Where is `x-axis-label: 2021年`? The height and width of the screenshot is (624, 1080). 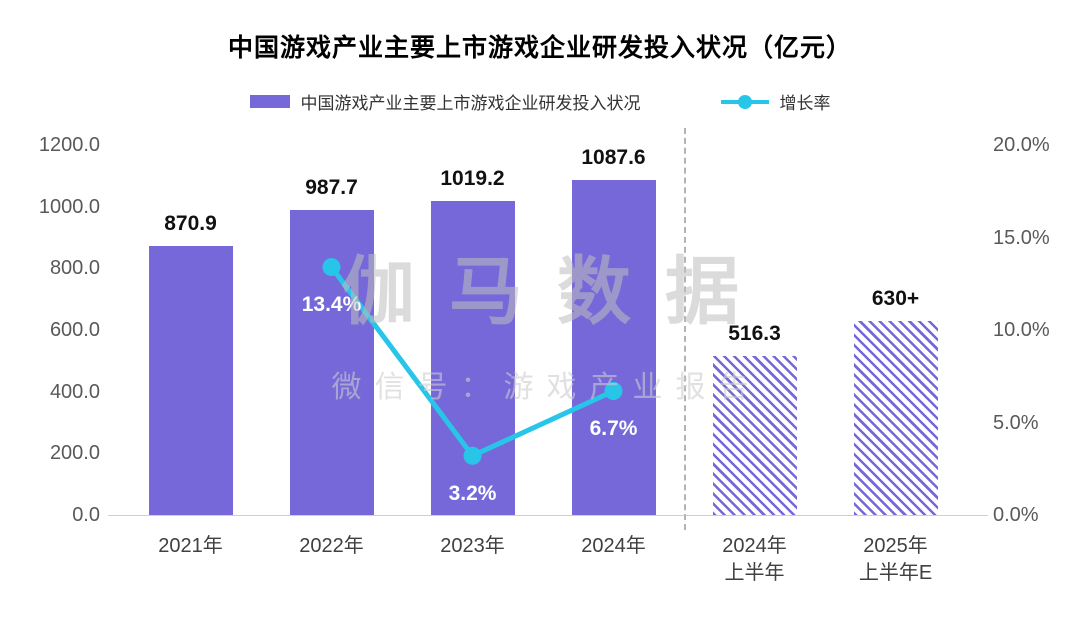
x-axis-label: 2021年 is located at coordinates (190, 546).